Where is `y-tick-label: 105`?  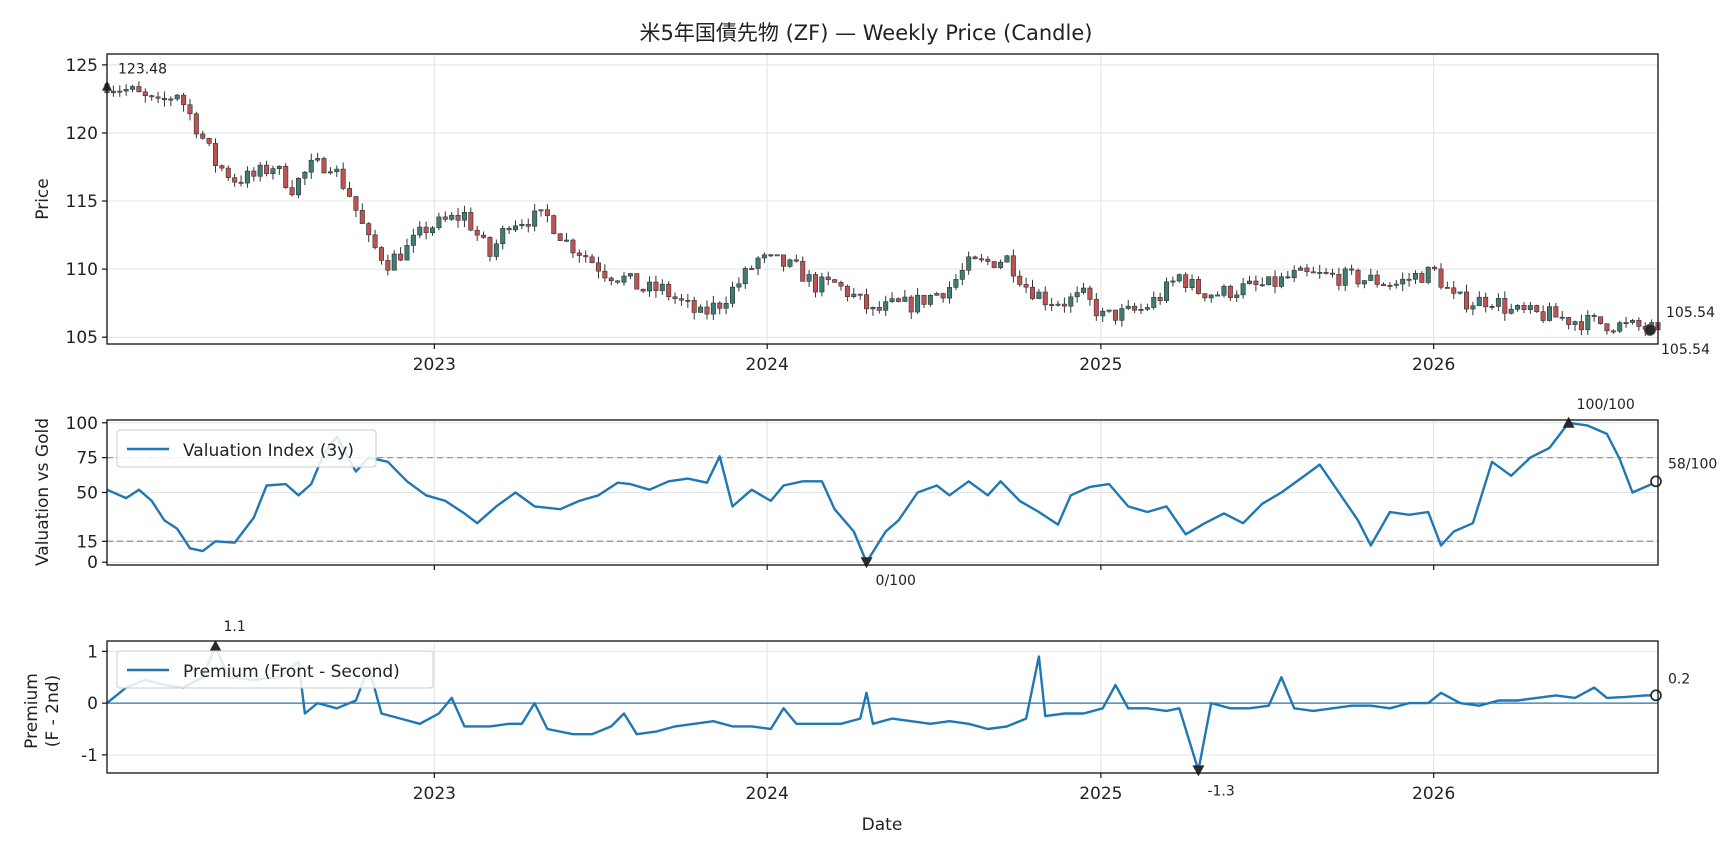 y-tick-label: 105 is located at coordinates (82, 338).